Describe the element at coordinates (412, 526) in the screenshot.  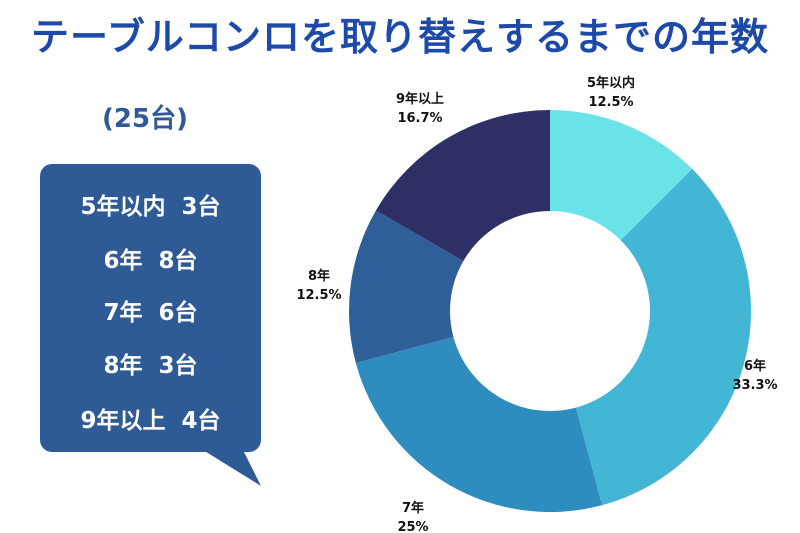
I see `slice-percent-label: 25%` at that location.